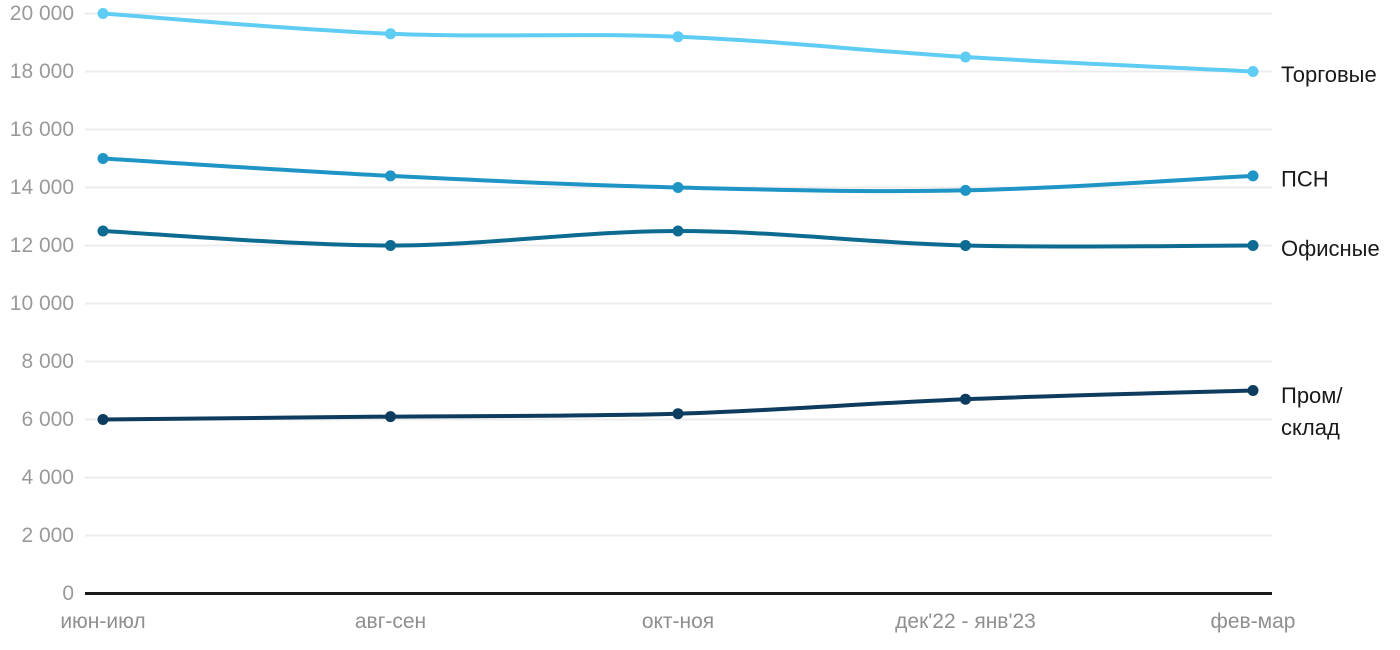  I want to click on y-tick-label: 10 000, so click(42, 303).